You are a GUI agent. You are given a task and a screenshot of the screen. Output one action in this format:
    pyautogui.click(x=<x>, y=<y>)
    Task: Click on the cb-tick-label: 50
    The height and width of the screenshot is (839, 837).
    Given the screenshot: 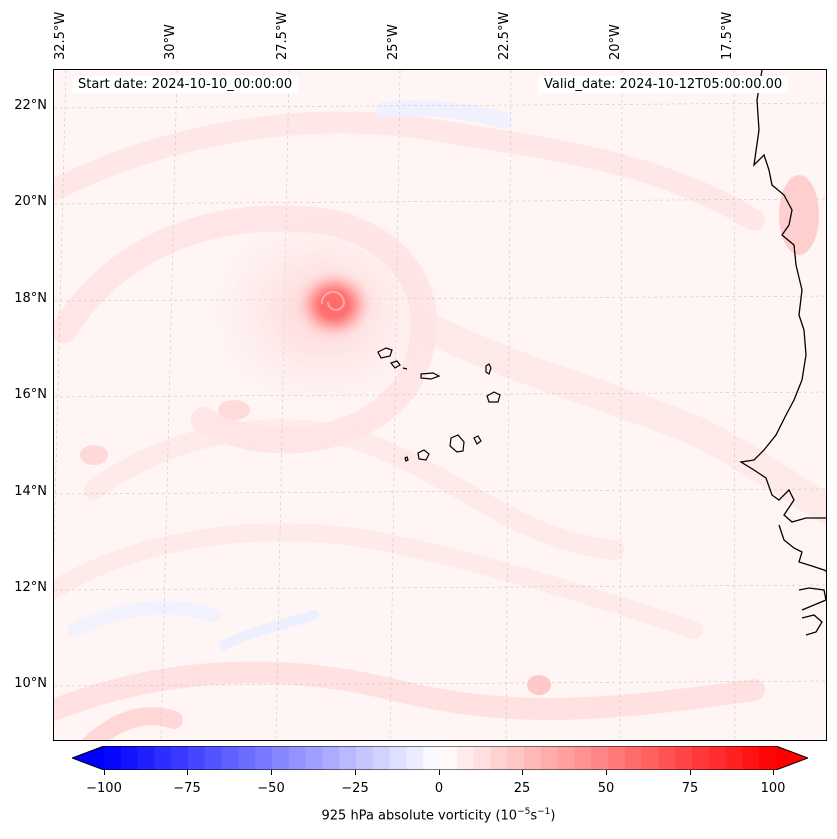 What is the action you would take?
    pyautogui.click(x=606, y=788)
    